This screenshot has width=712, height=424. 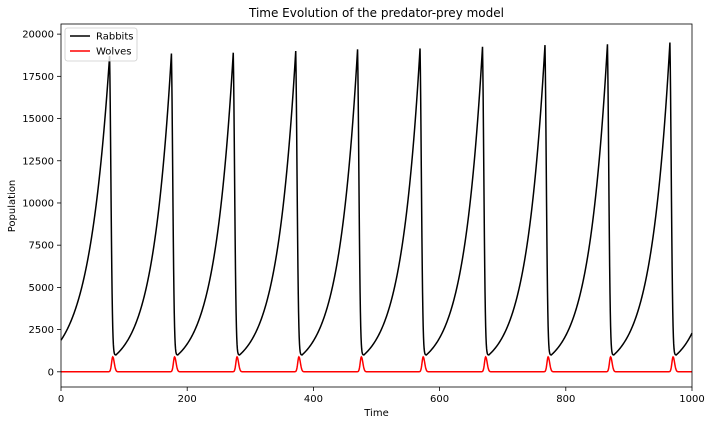 I want to click on y-tick-label: 20000, so click(x=38, y=35).